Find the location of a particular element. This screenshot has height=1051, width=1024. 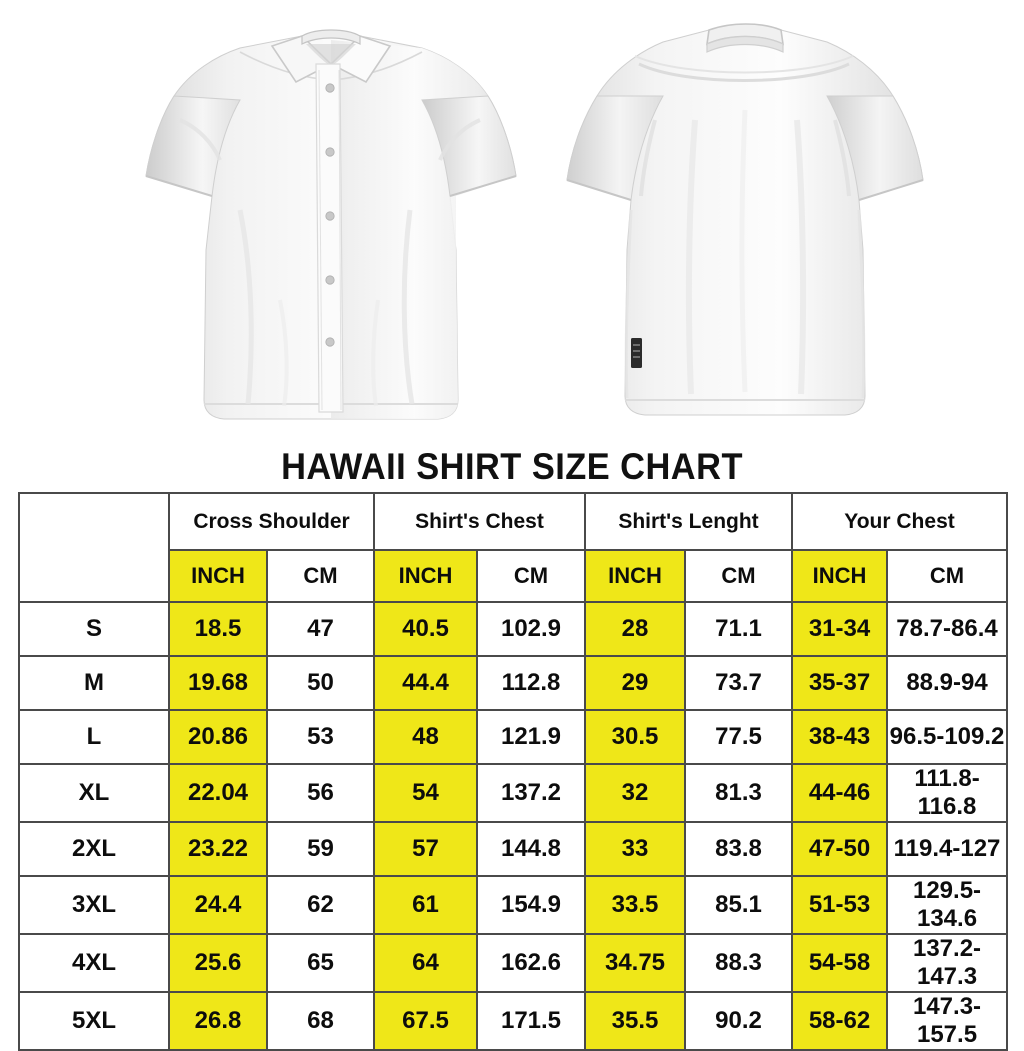

cell-shirts-chest-cm: 137.2 is located at coordinates (531, 793).